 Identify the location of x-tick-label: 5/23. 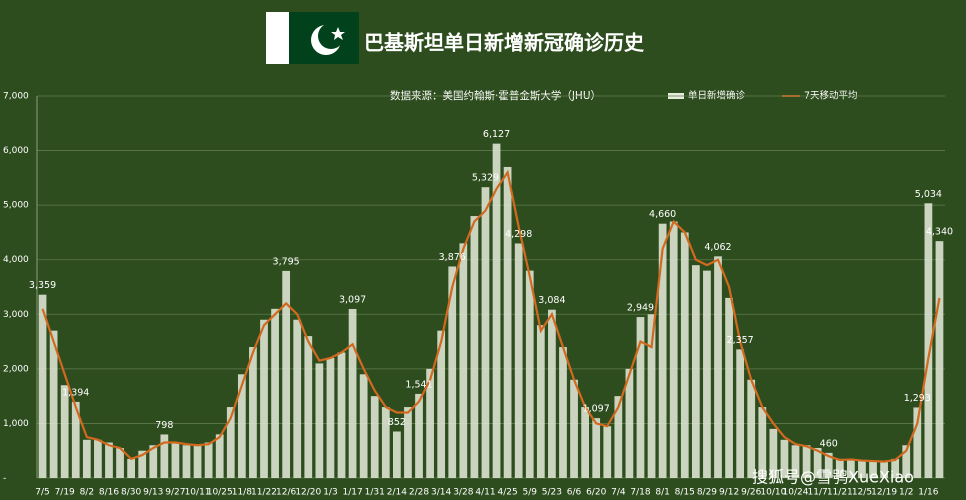
(552, 493).